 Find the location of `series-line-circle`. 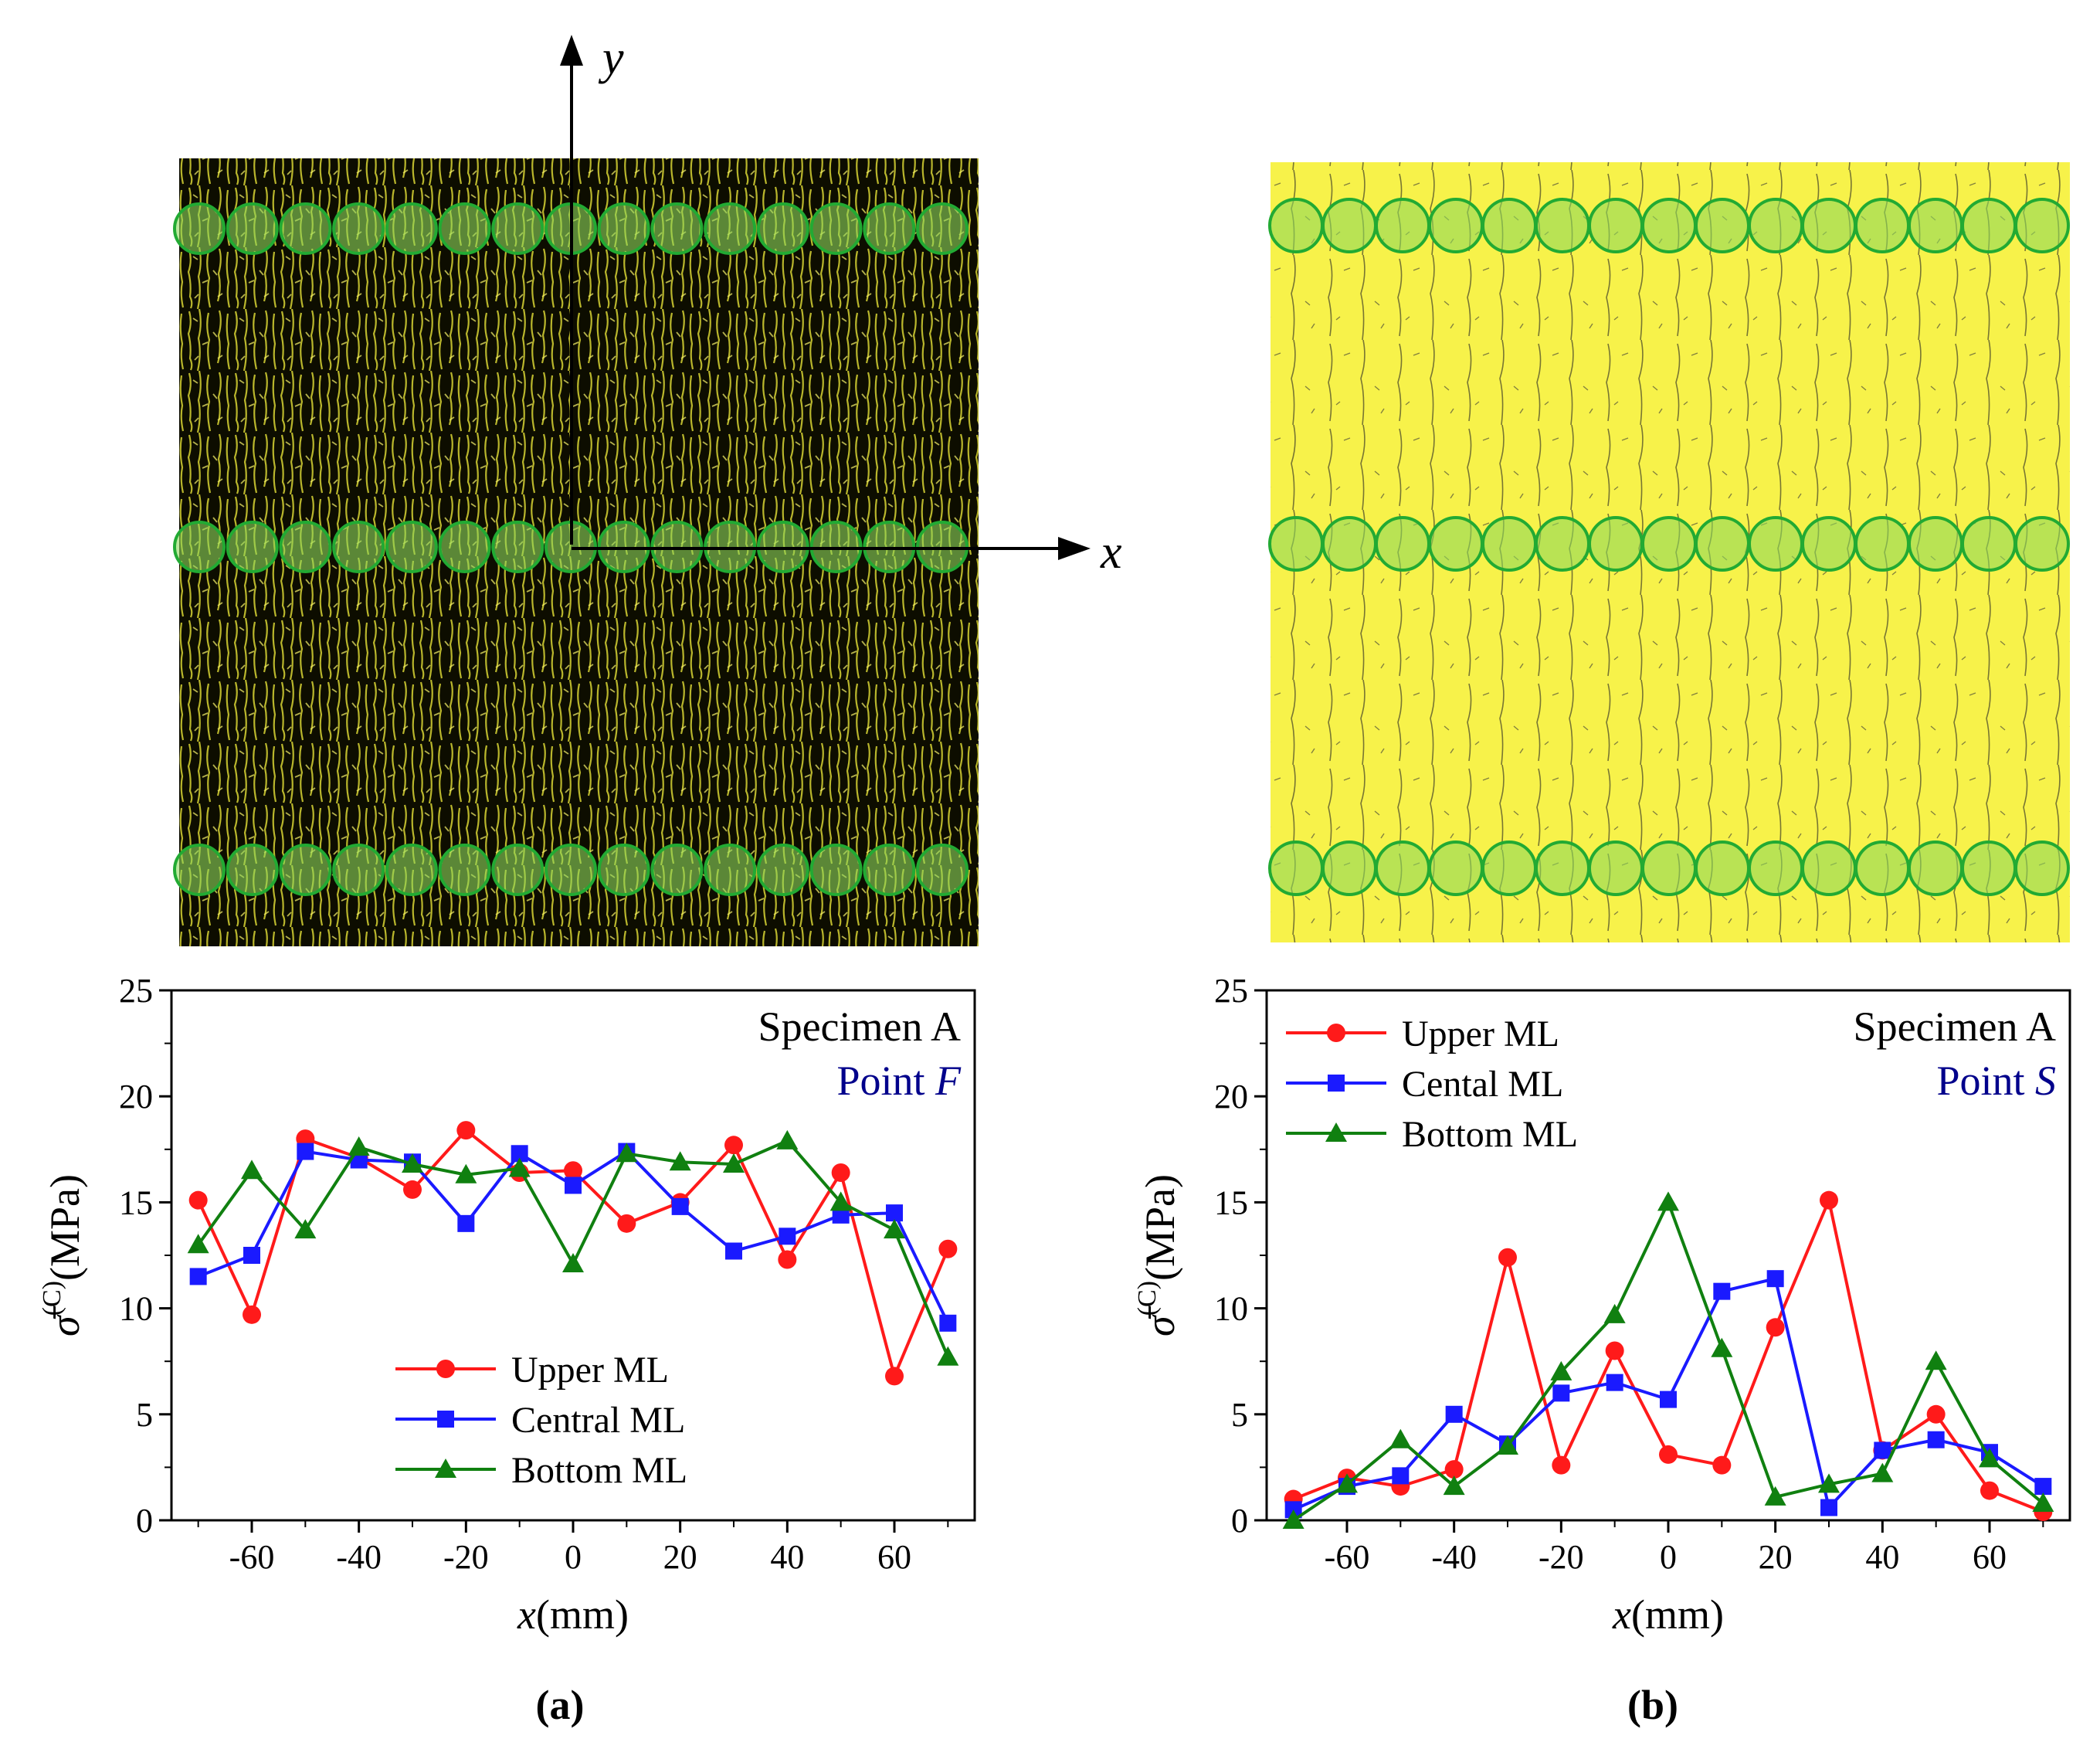

series-line-circle is located at coordinates (1668, 1355).